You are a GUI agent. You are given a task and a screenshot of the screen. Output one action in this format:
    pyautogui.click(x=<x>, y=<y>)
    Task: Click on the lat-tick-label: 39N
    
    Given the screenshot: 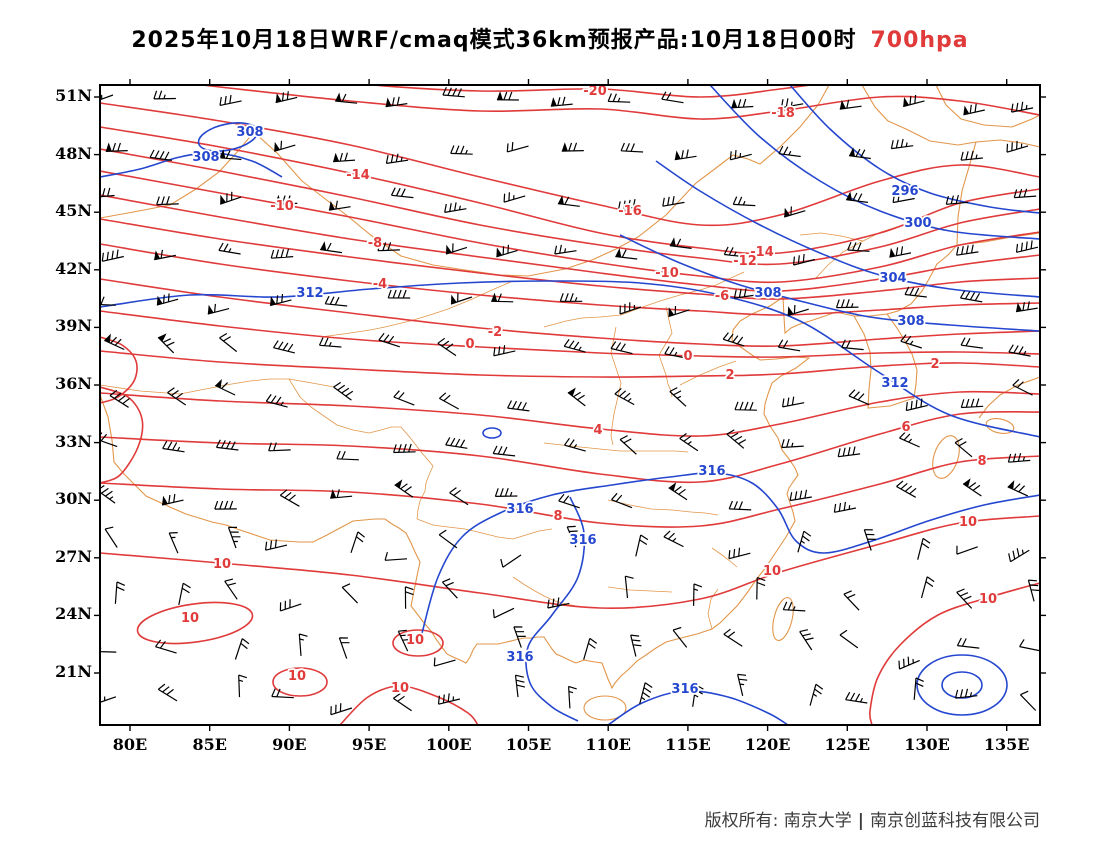 What is the action you would take?
    pyautogui.click(x=73, y=326)
    